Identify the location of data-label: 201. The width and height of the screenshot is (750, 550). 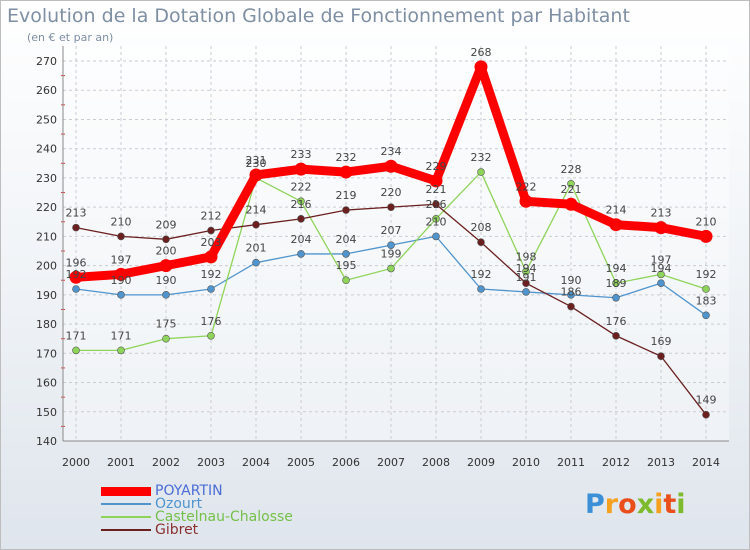
(256, 248).